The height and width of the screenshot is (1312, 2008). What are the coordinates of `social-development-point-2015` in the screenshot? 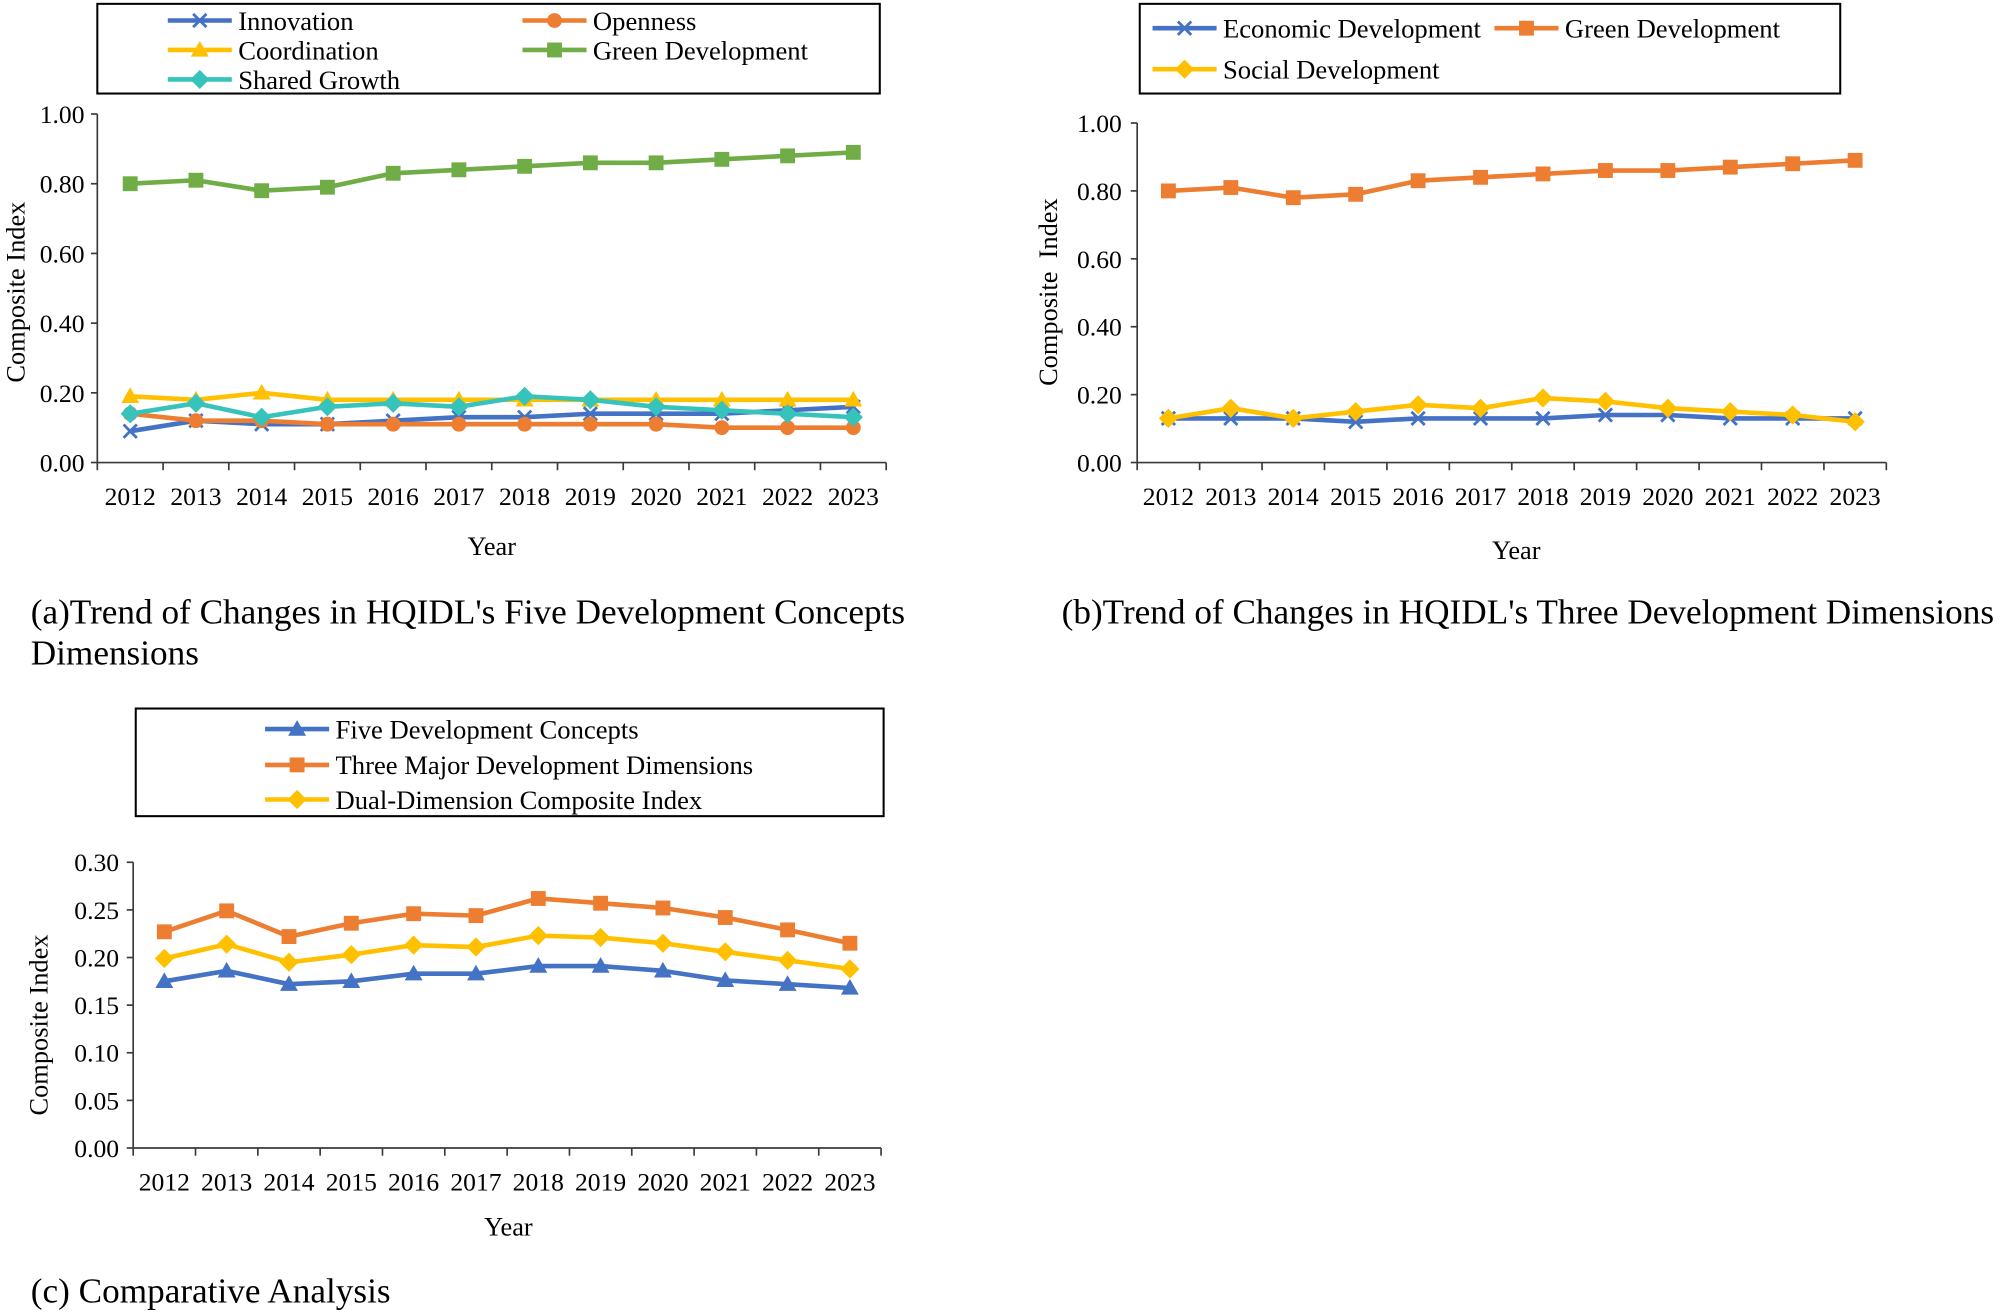 It's located at (1356, 411).